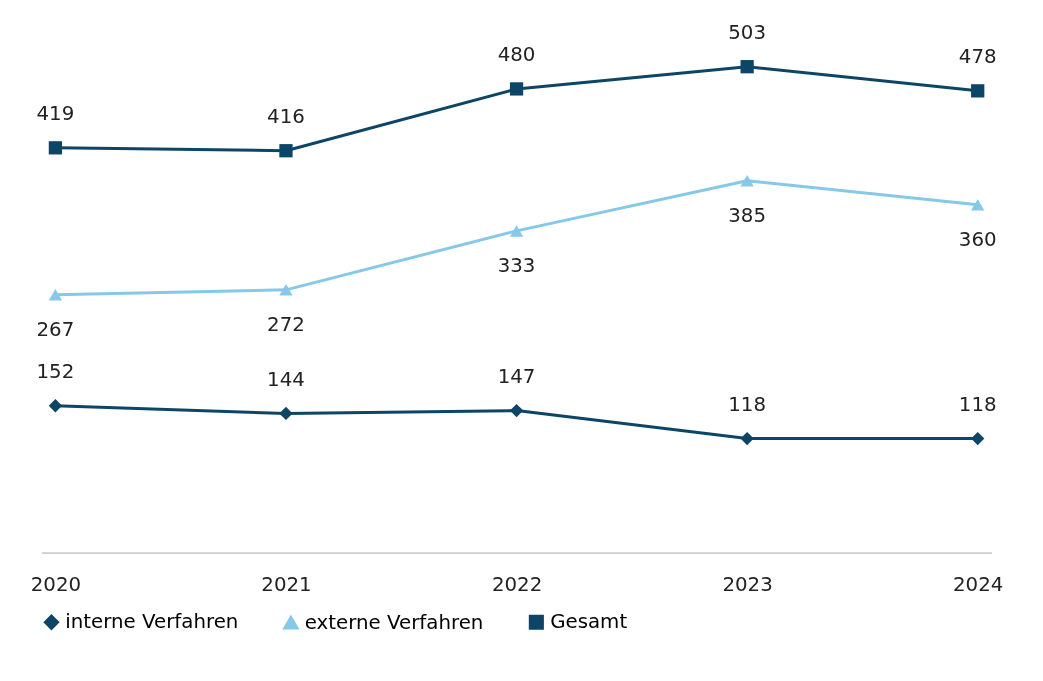  I want to click on legend-label: Gesamt, so click(589, 622).